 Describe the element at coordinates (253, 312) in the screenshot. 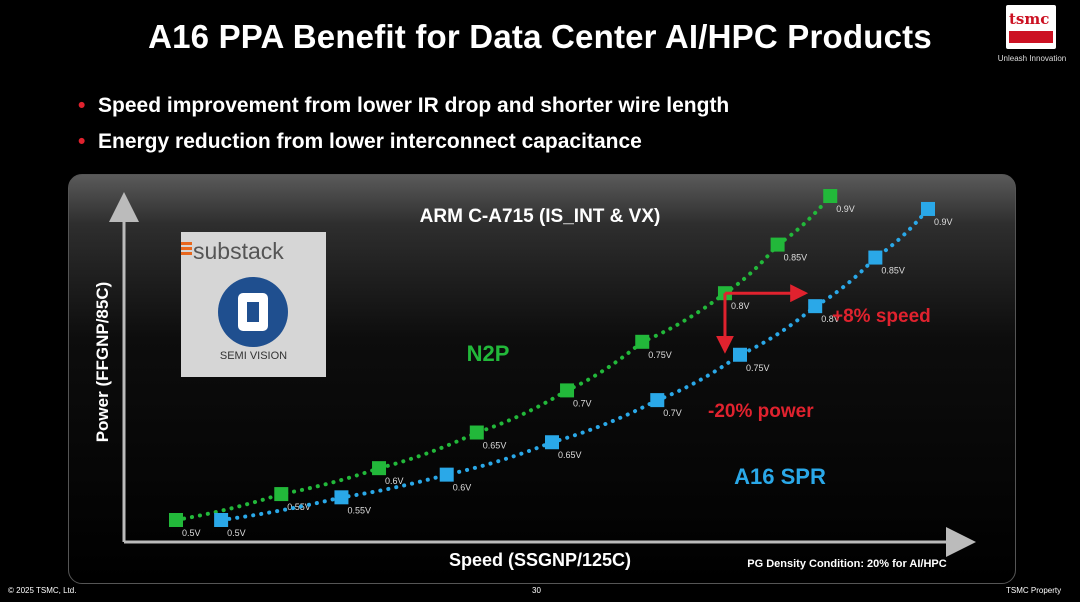

I see `semi-vision-logo-icon` at that location.